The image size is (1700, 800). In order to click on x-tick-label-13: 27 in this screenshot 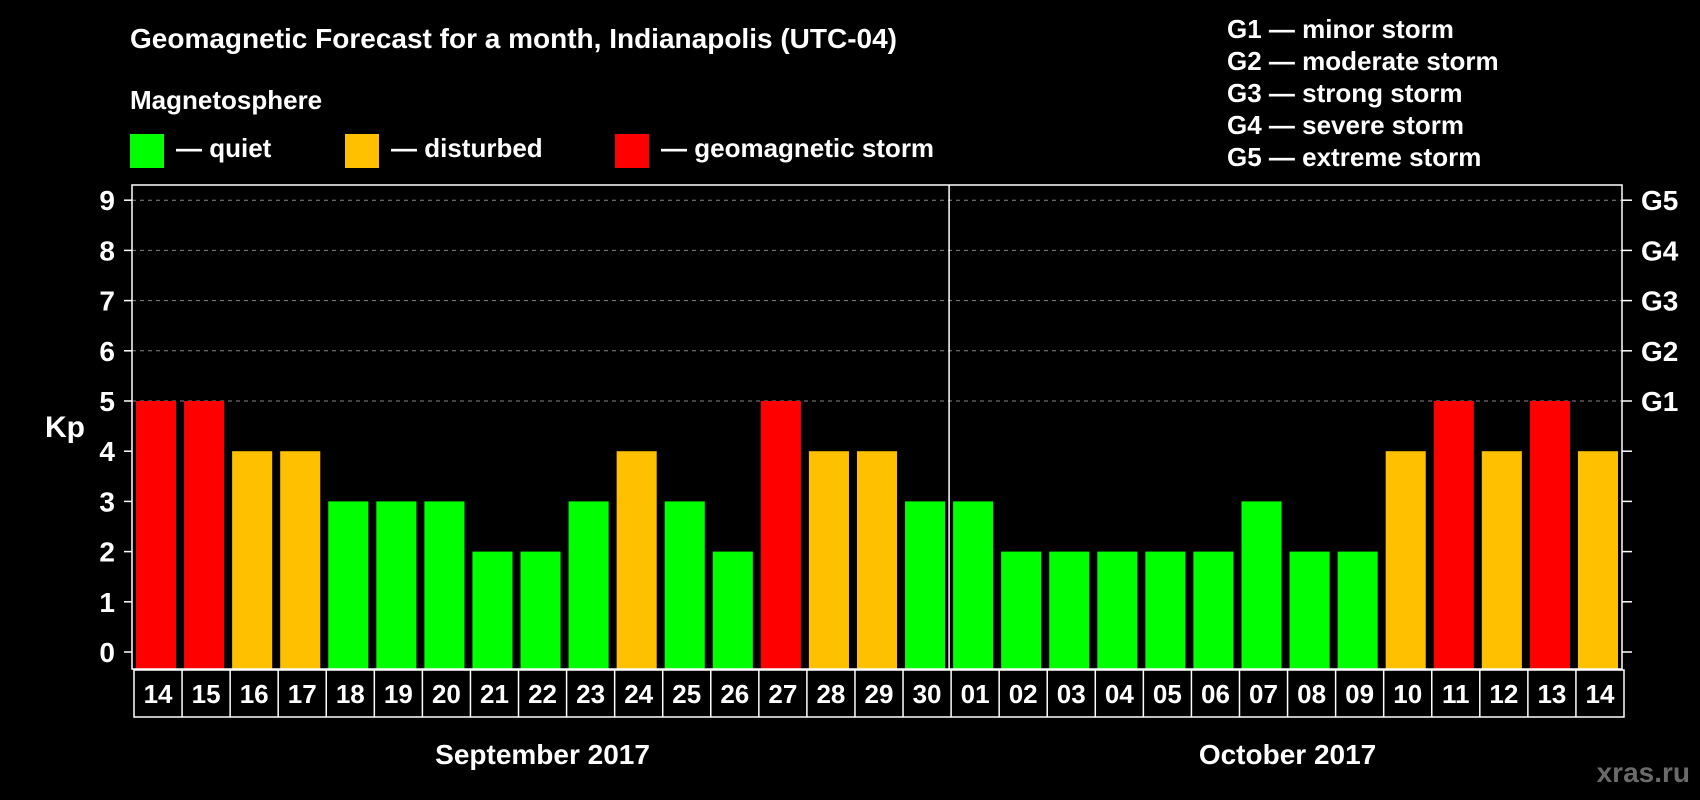, I will do `click(782, 694)`.